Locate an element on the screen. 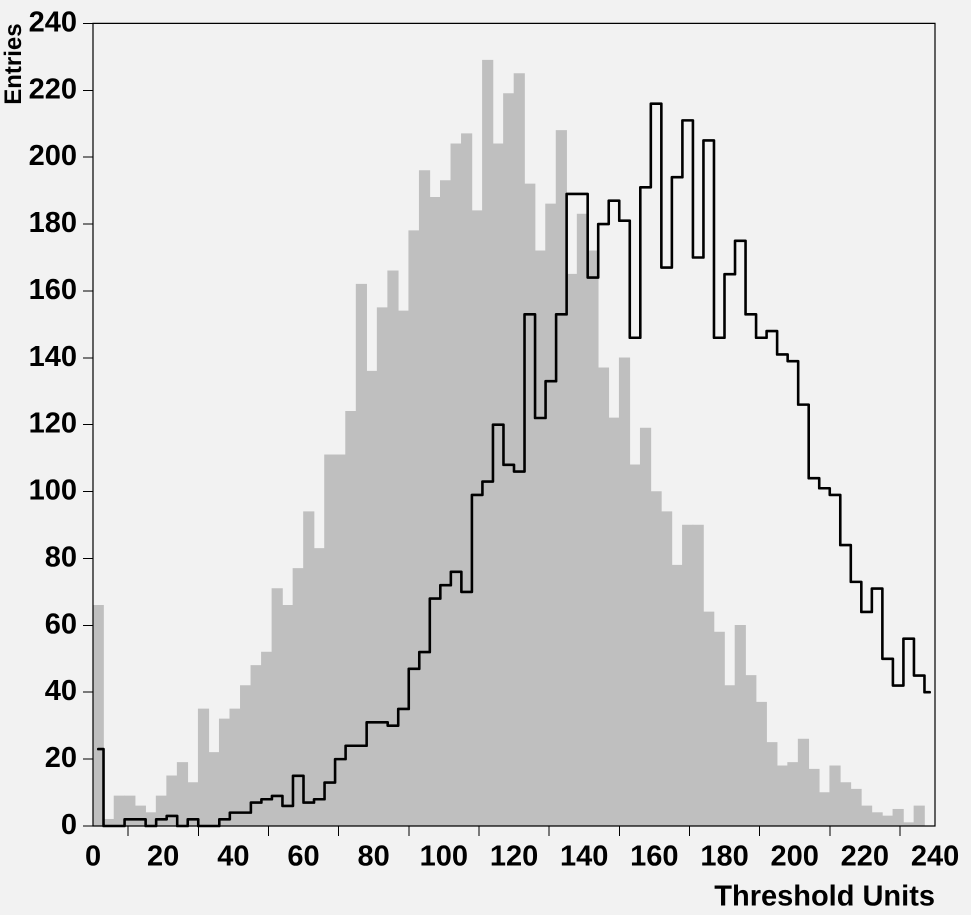 The height and width of the screenshot is (915, 971). x-tick-label: 140 is located at coordinates (584, 856).